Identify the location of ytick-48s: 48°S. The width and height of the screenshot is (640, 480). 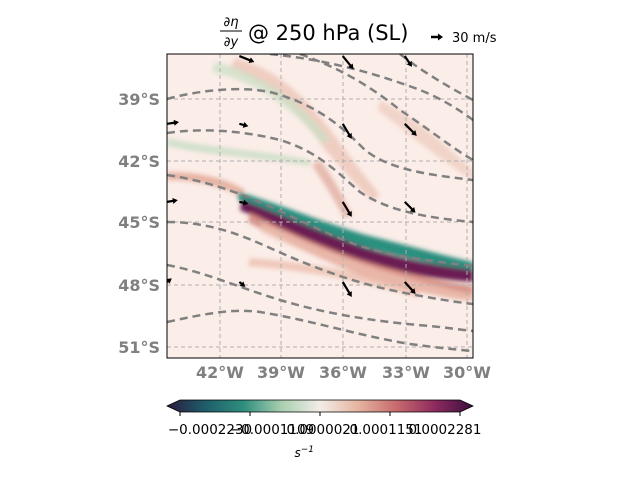
(139, 285).